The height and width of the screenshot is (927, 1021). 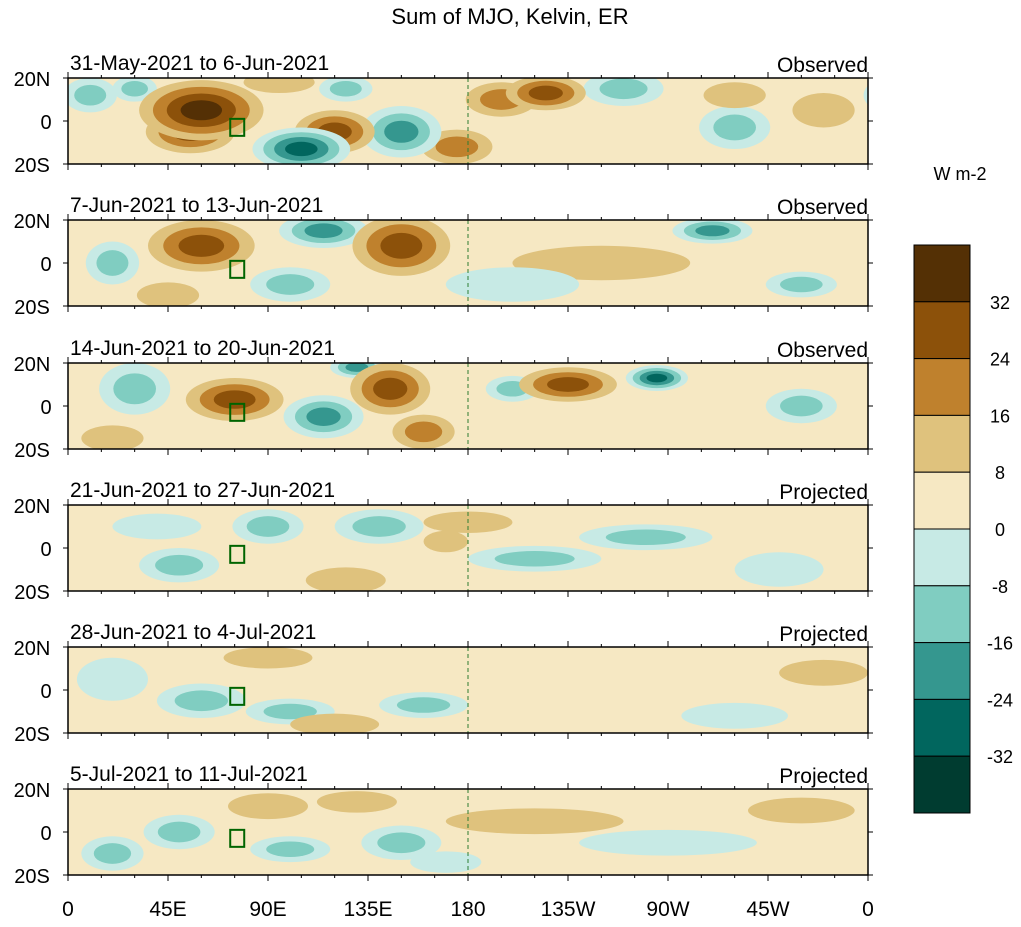 What do you see at coordinates (267, 909) in the screenshot?
I see `lon-tick-label: 90E` at bounding box center [267, 909].